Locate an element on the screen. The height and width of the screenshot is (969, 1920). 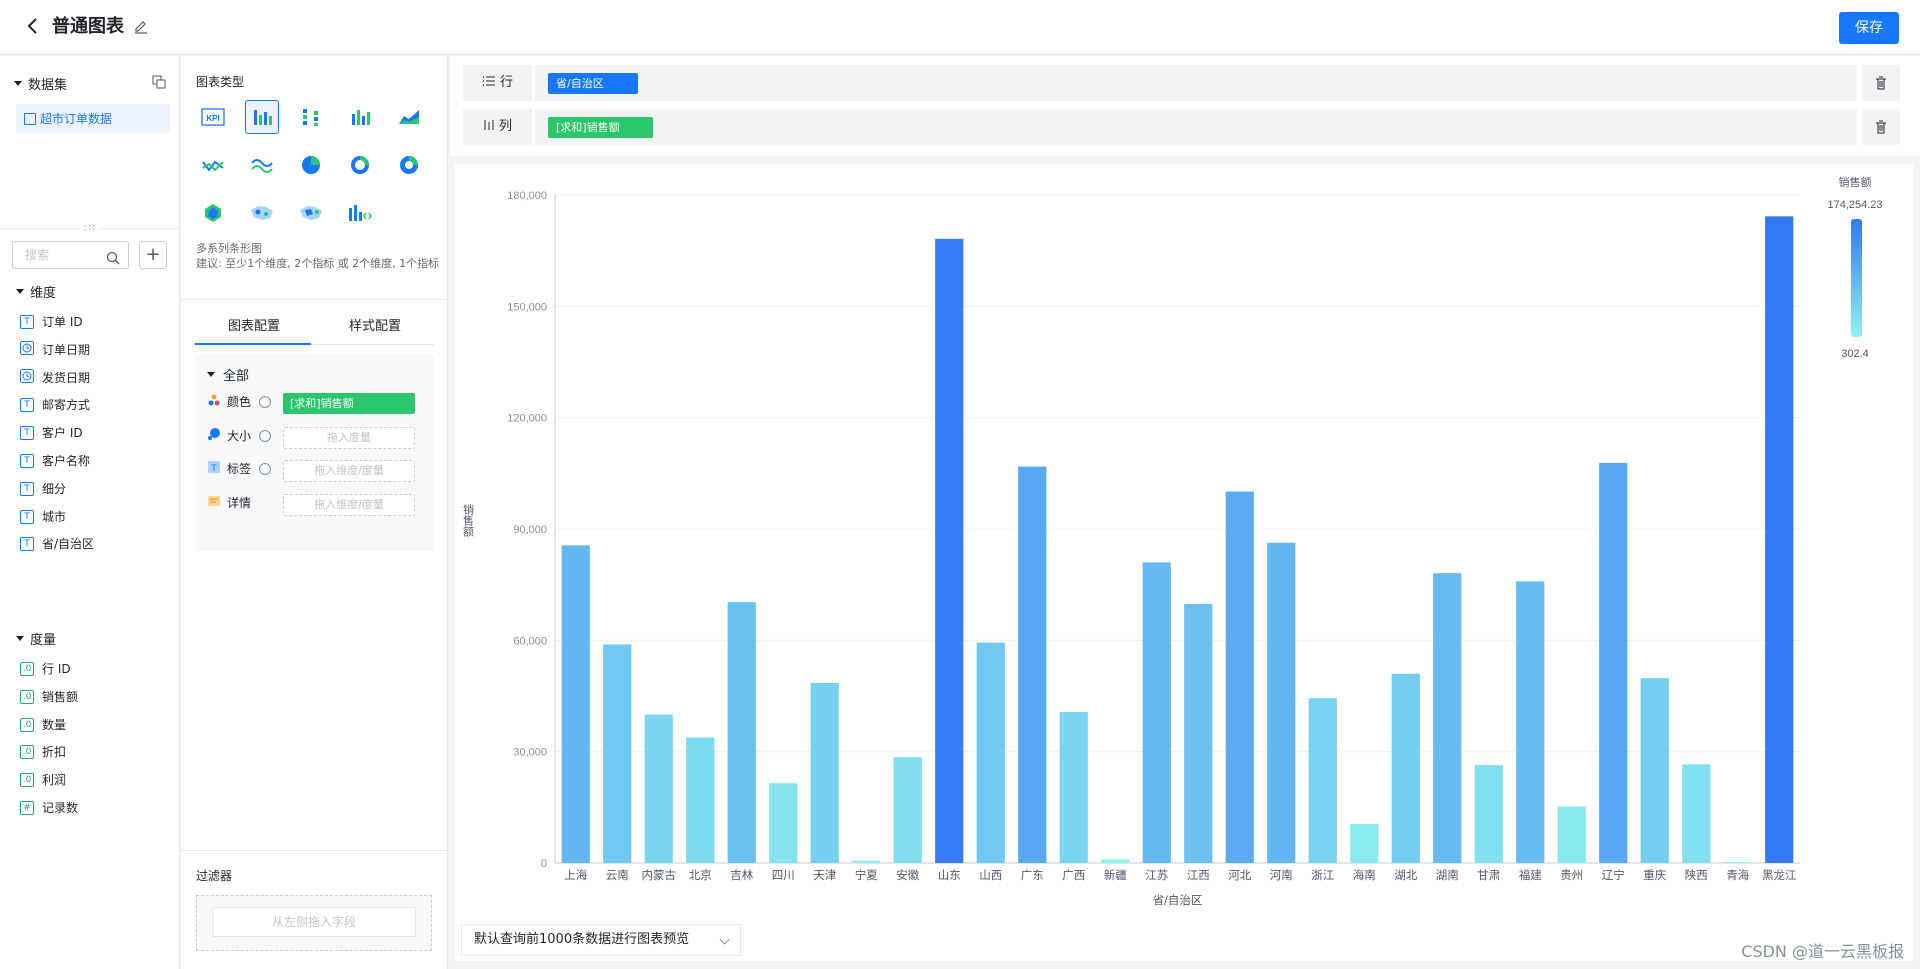
column-drop-zone: [求和]销售额 is located at coordinates (1196, 127).